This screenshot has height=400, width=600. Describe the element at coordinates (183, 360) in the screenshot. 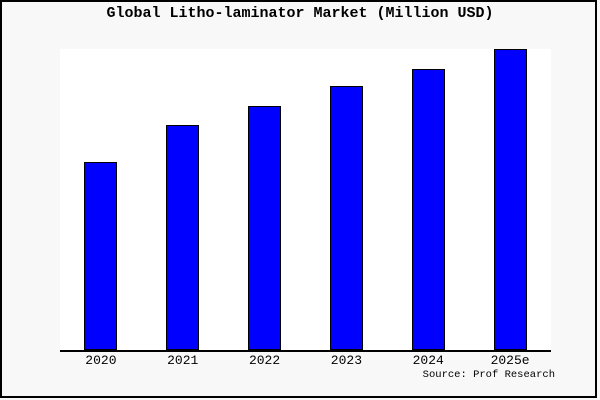

I see `x-tick-label-2021: 2021` at that location.